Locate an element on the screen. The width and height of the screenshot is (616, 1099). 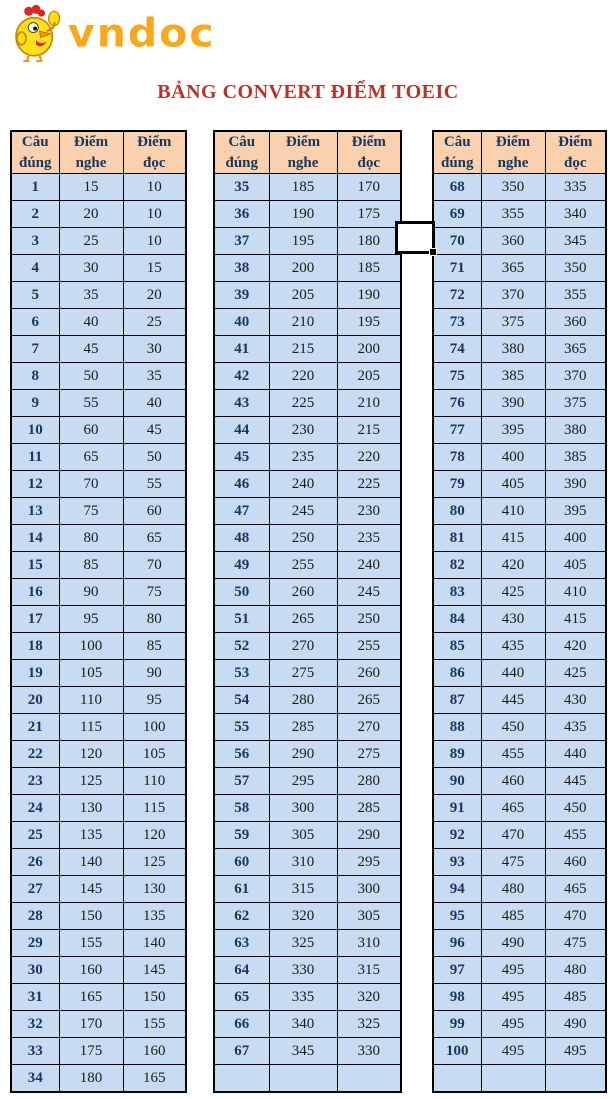
cell-diem-nghe: 430 is located at coordinates (513, 619).